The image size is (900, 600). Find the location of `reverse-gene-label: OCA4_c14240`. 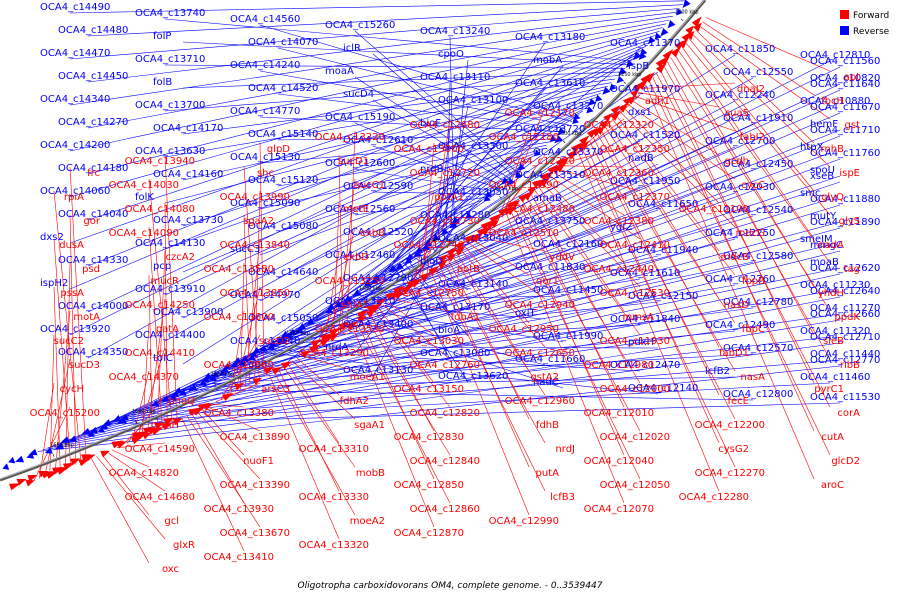

reverse-gene-label: OCA4_c14240 is located at coordinates (265, 65).